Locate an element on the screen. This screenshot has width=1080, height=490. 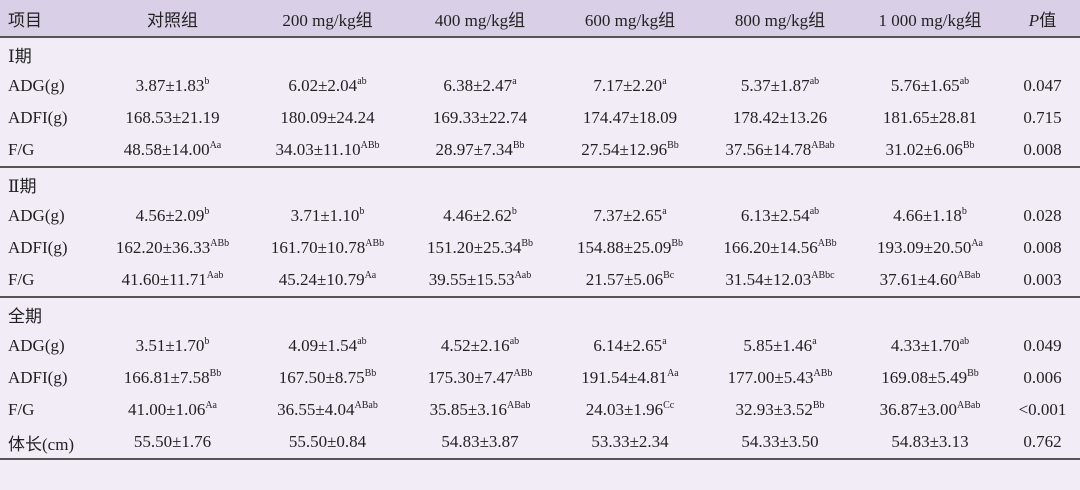
mean-sd: 55.50±1.76 is located at coordinates (172, 441).